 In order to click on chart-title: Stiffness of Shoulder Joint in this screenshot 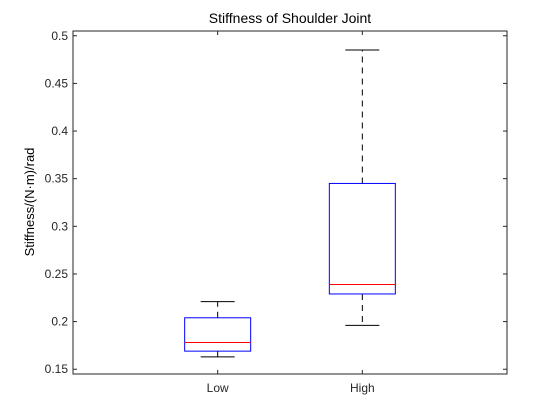, I will do `click(290, 18)`.